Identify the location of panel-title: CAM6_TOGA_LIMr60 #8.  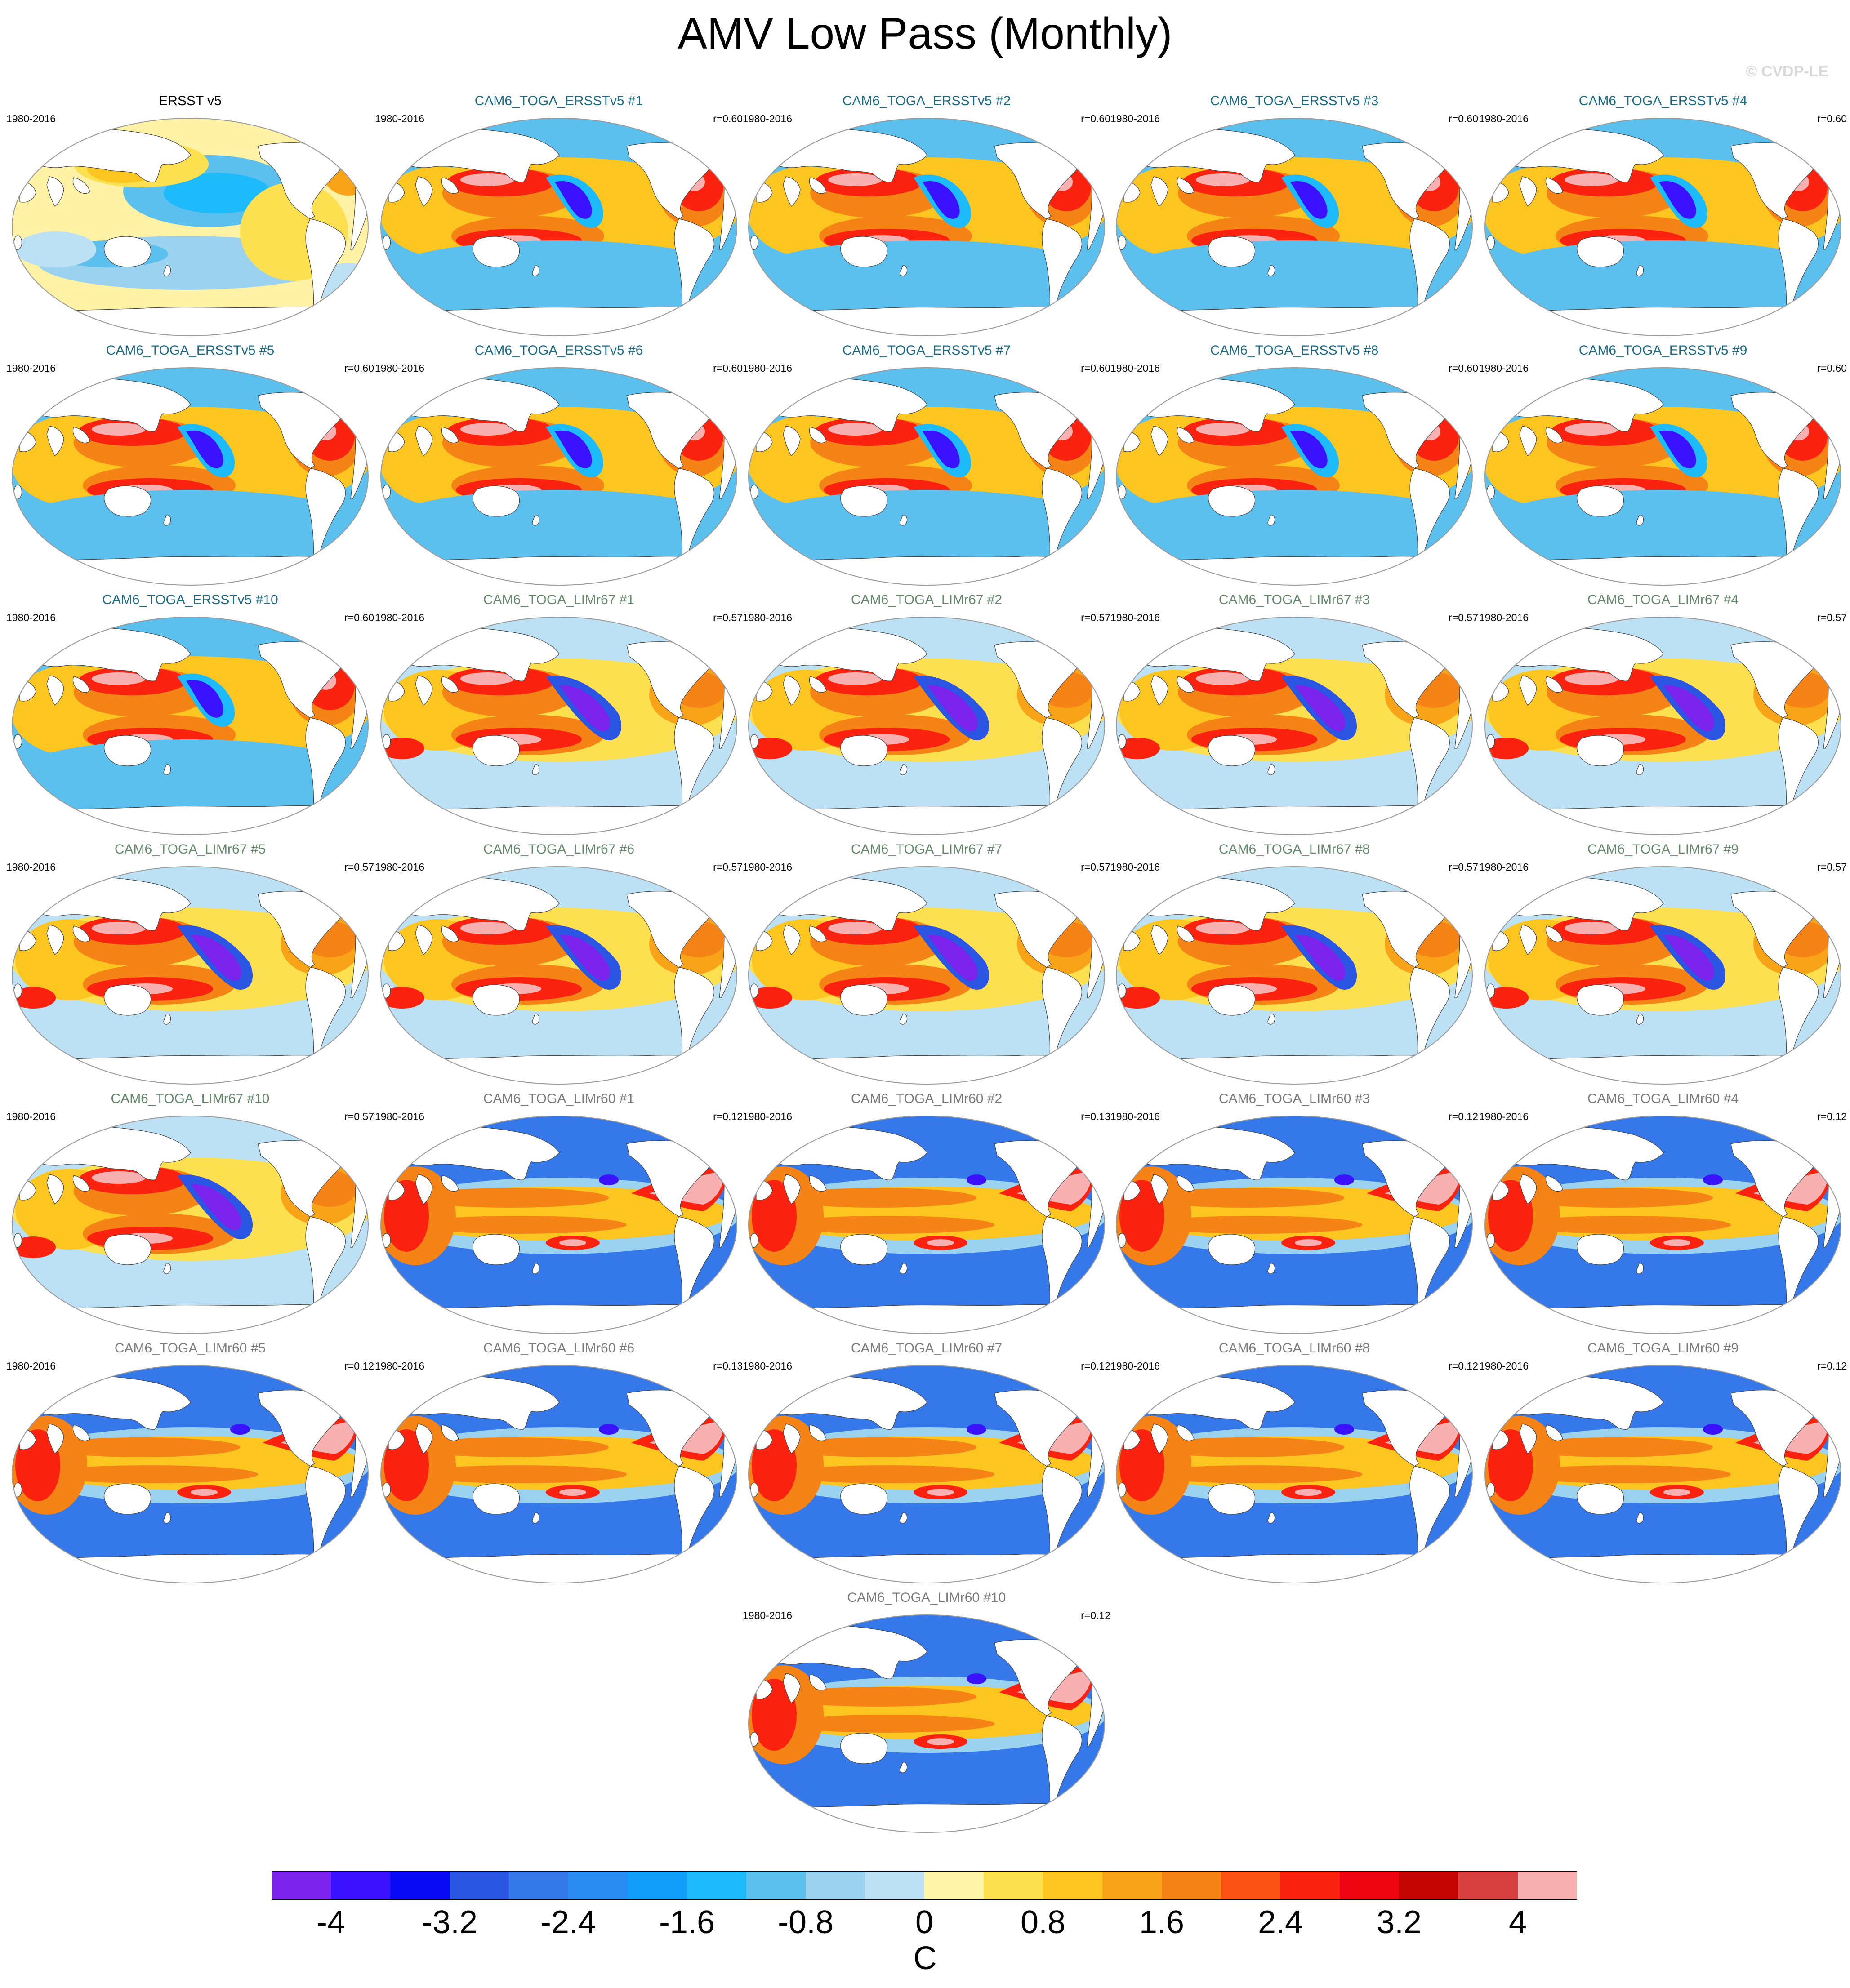
(1294, 1348).